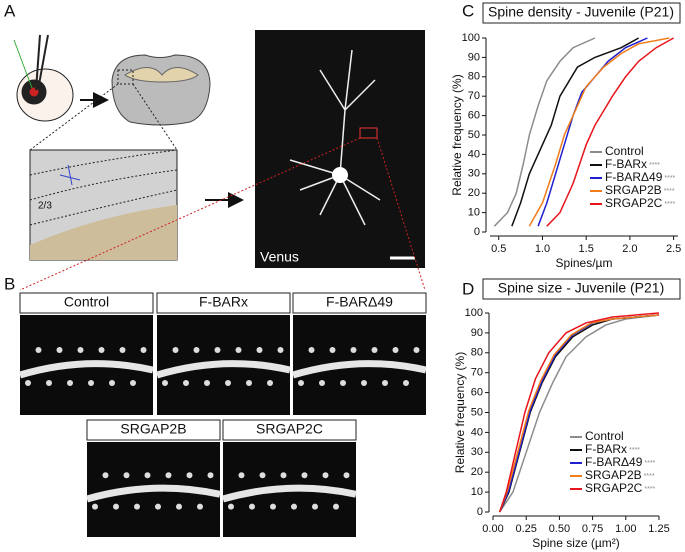 This screenshot has width=685, height=552. Describe the element at coordinates (10, 10) in the screenshot. I see `panel-letter: A` at that location.